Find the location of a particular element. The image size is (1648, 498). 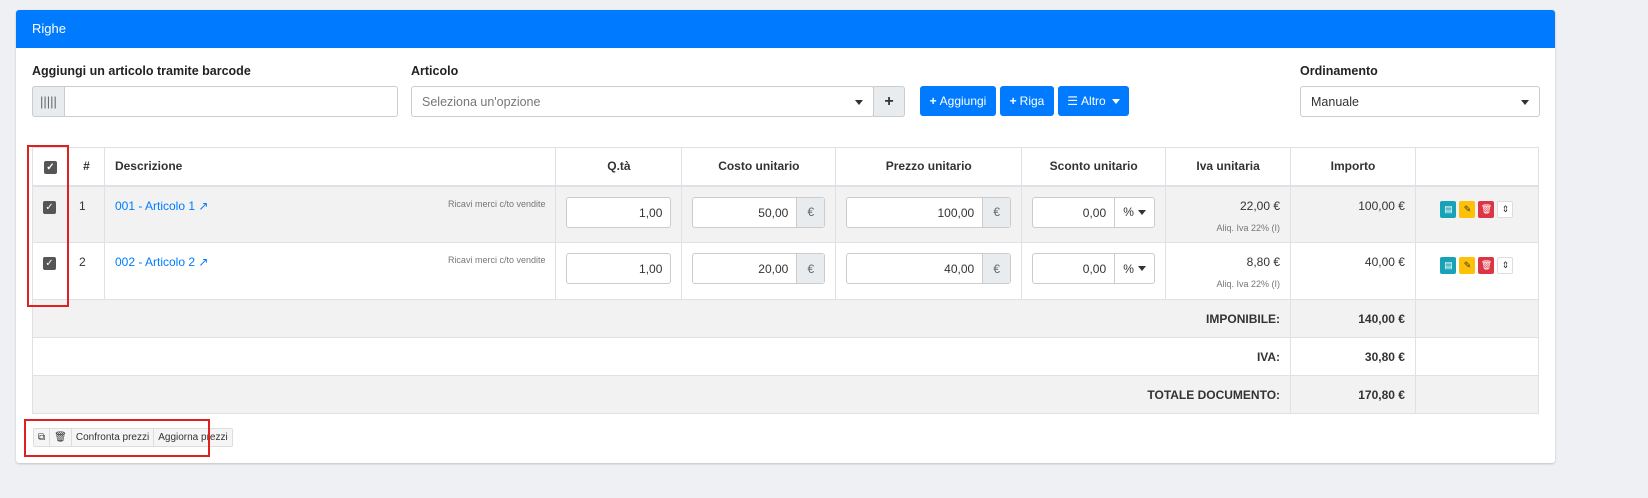

caret-icon is located at coordinates (1115, 101).